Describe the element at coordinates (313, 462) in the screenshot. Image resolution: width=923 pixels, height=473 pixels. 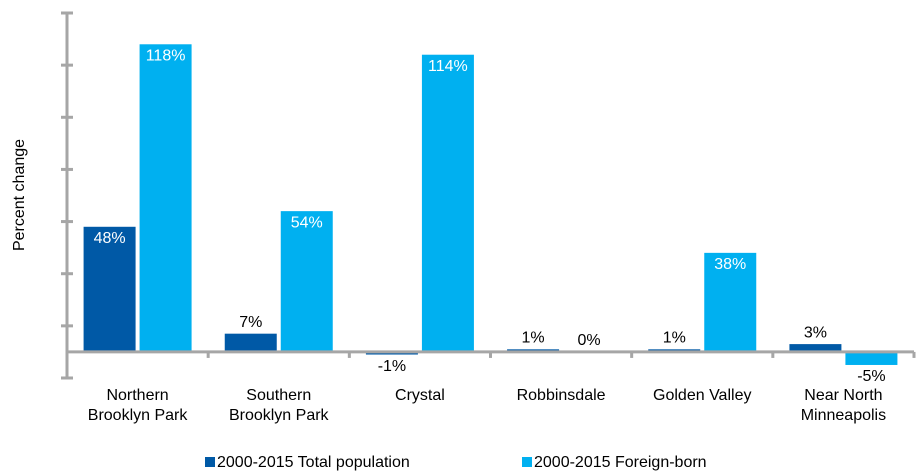
I see `legend-label: 2000-2015 Total population` at that location.